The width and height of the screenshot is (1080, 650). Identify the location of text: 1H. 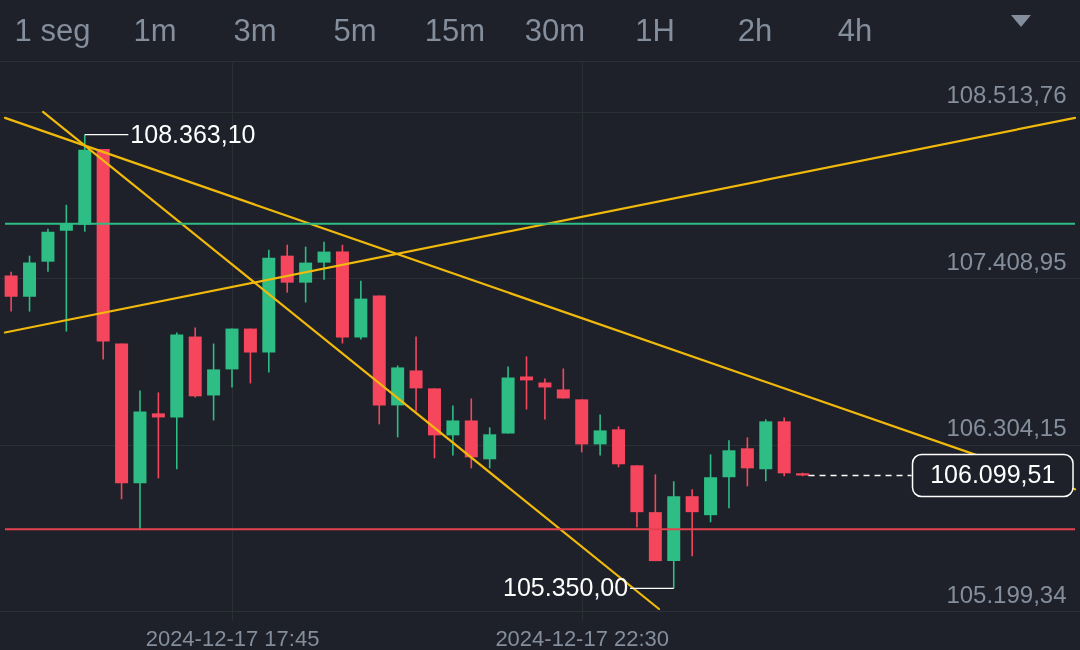
(655, 30).